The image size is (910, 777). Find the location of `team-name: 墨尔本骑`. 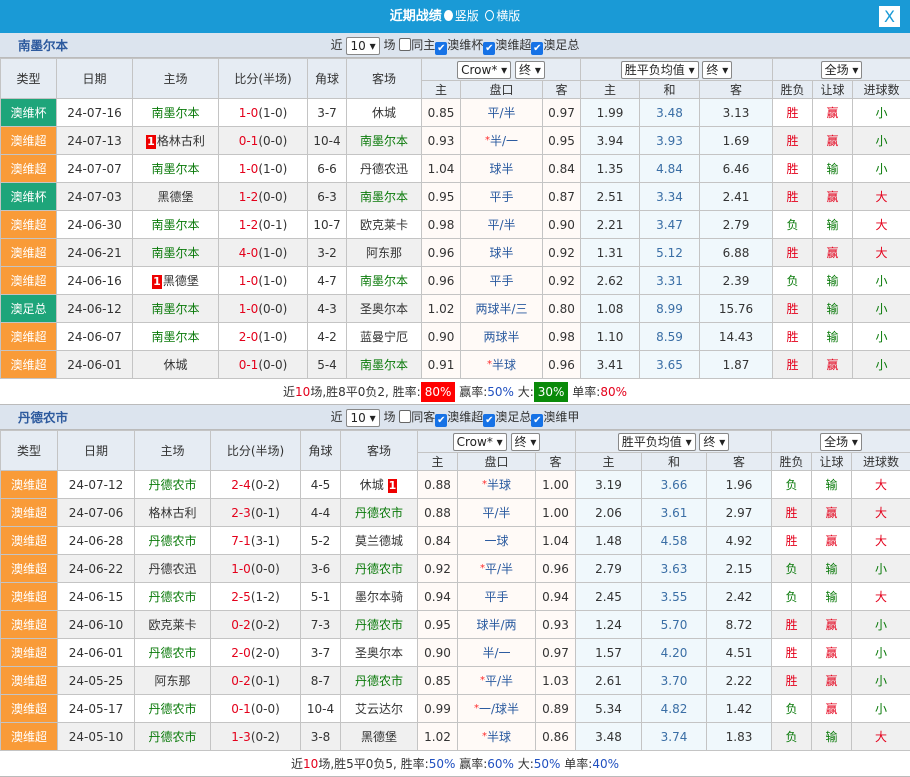

team-name: 墨尔本骑 is located at coordinates (378, 597).